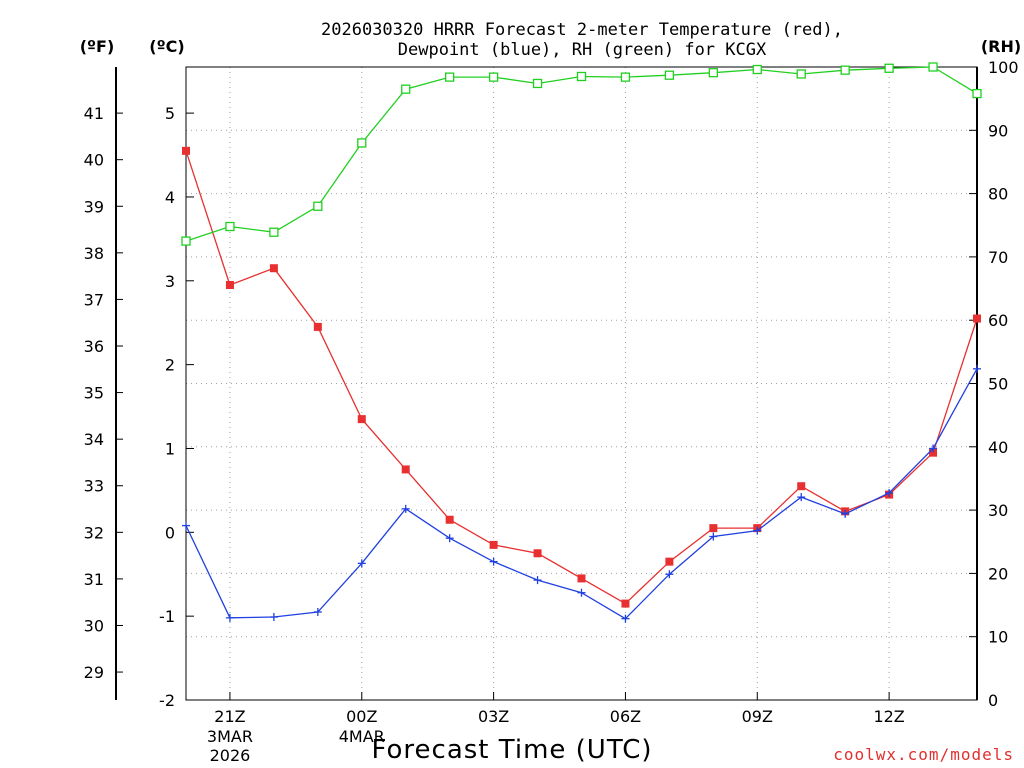 The image size is (1024, 768). What do you see at coordinates (94, 393) in the screenshot?
I see `fahrenheit-tick-label: 35` at bounding box center [94, 393].